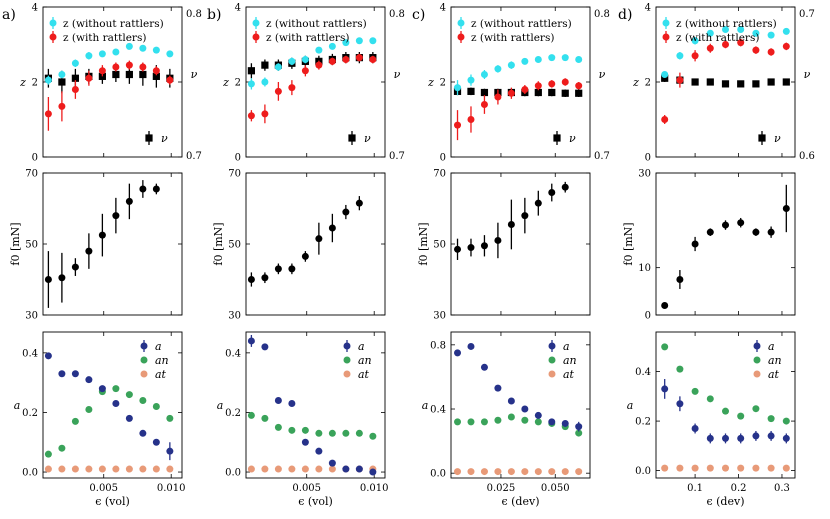  I want to click on panel-2-nu-max-label: 0.8, so click(397, 14).